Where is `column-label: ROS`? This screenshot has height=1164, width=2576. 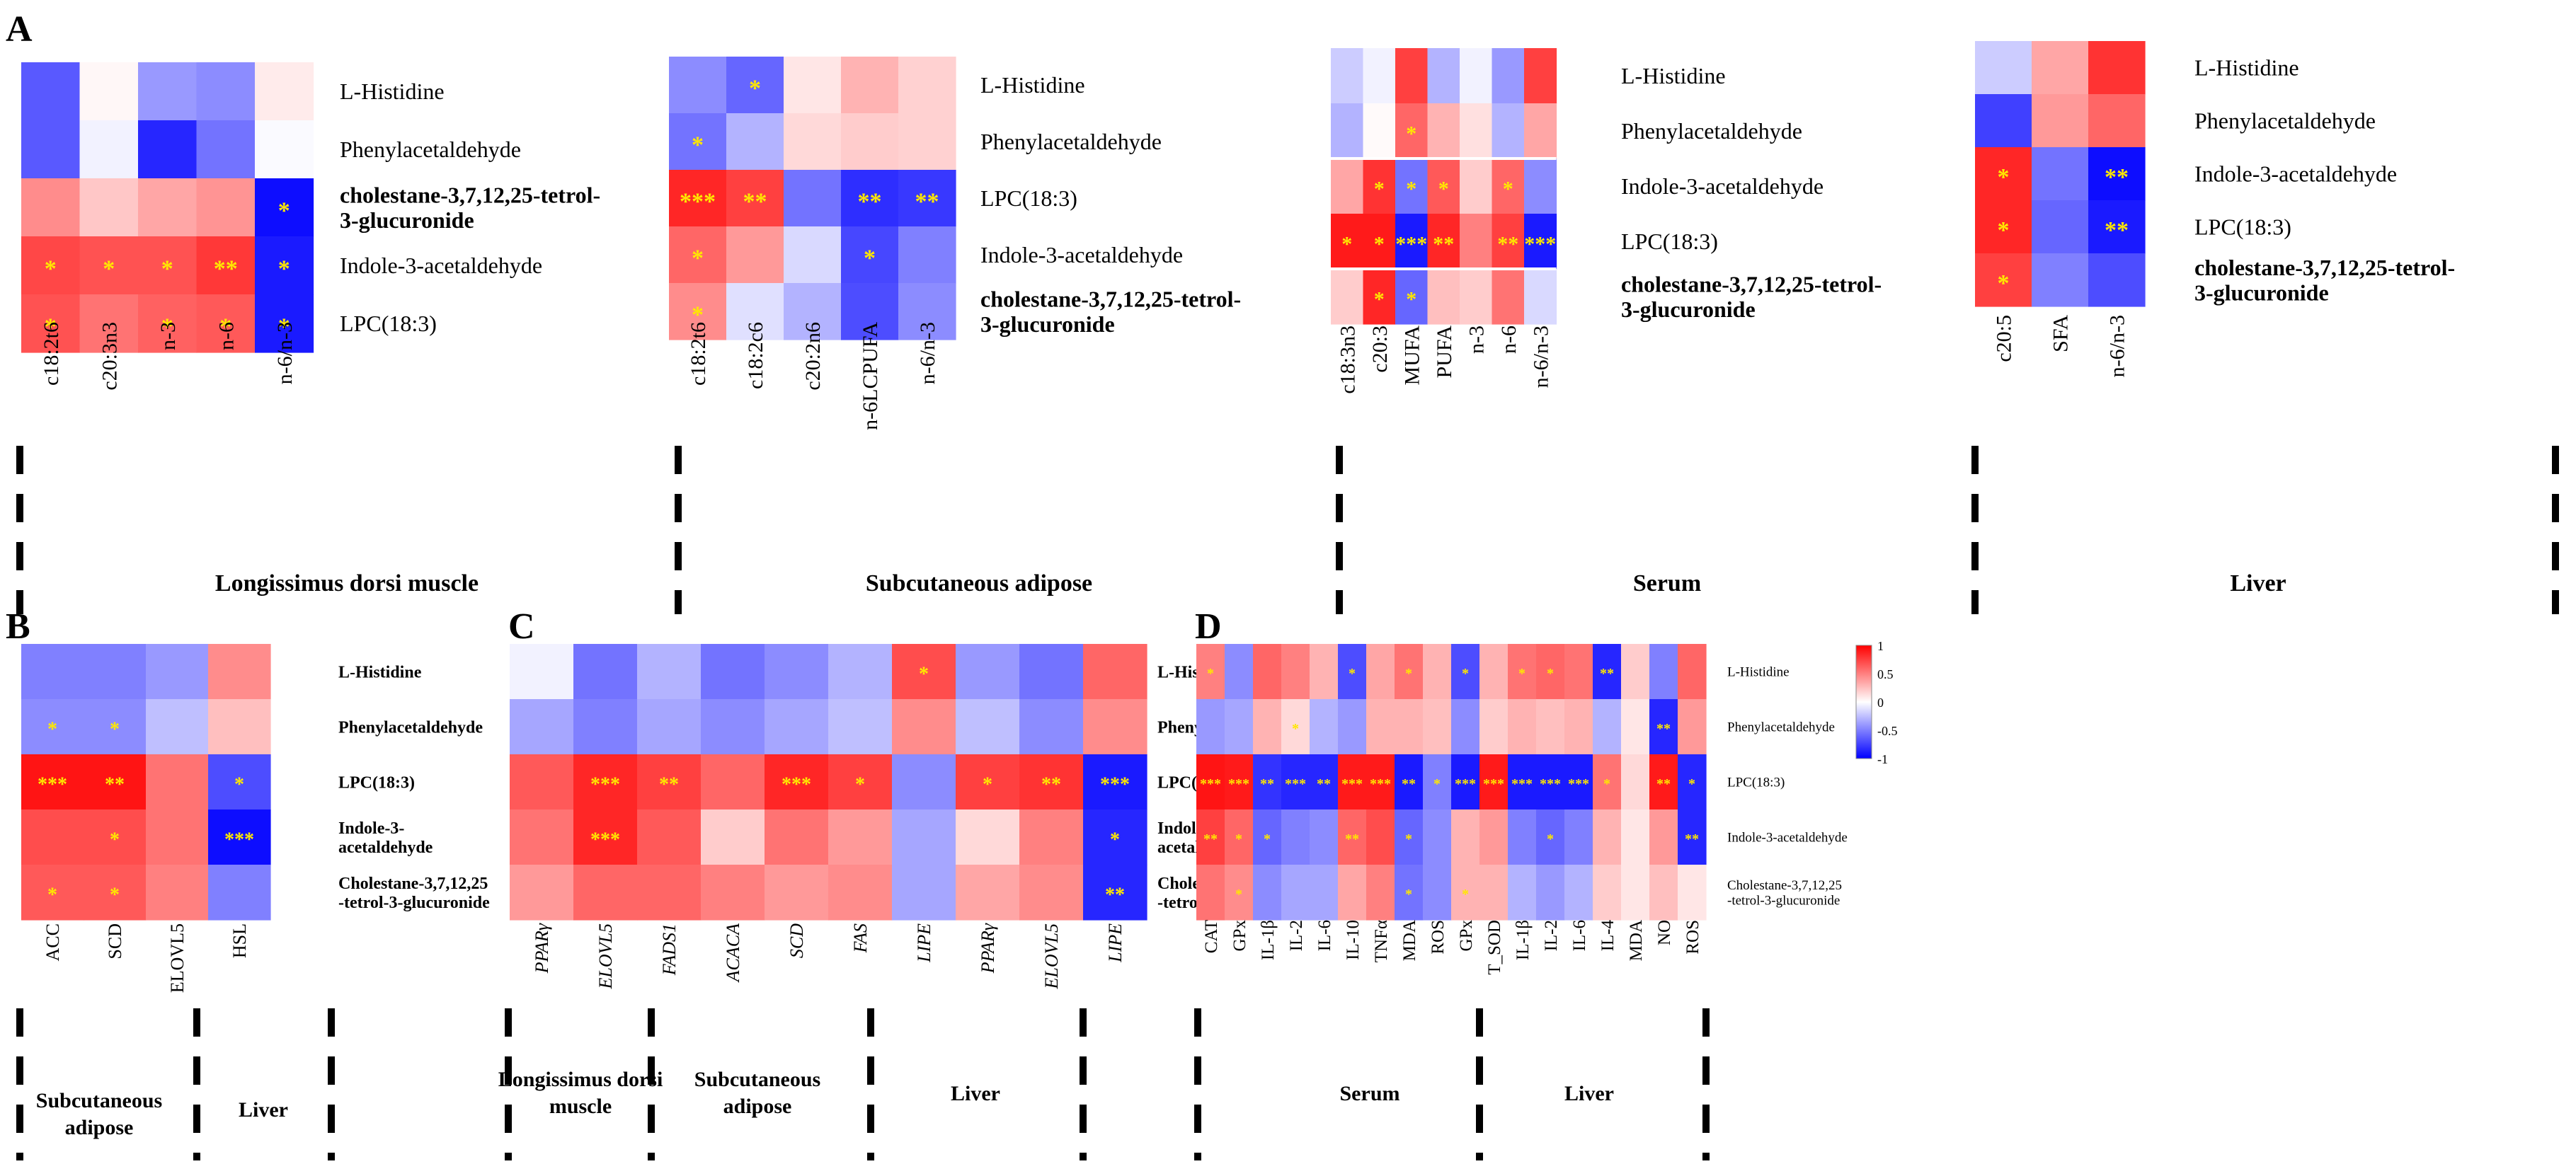
column-label: ROS is located at coordinates (1692, 938).